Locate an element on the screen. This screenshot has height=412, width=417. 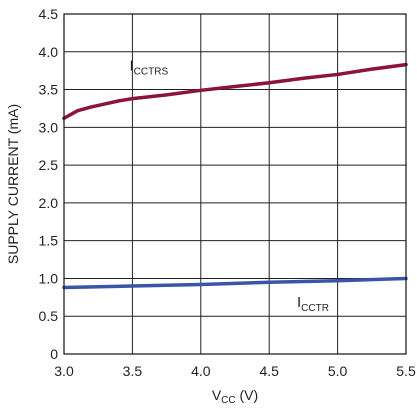
y-tick-label: 3.5 is located at coordinates (49, 90).